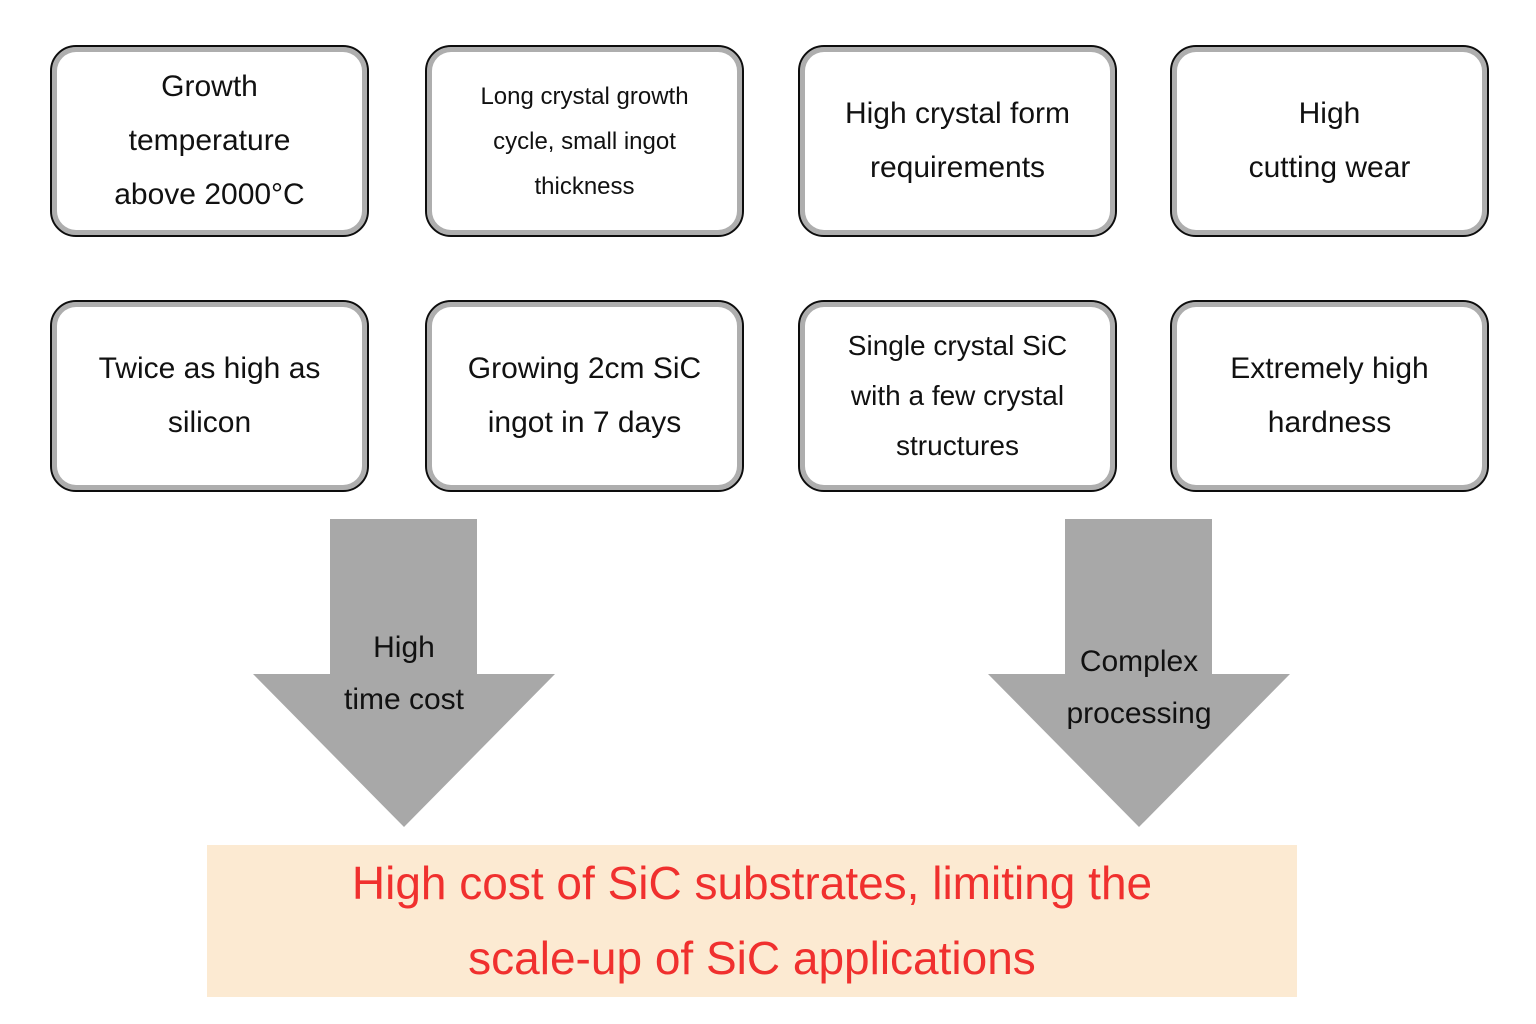 This screenshot has width=1536, height=1024. Describe the element at coordinates (1139, 713) in the screenshot. I see `arrow-label-line: processing` at that location.